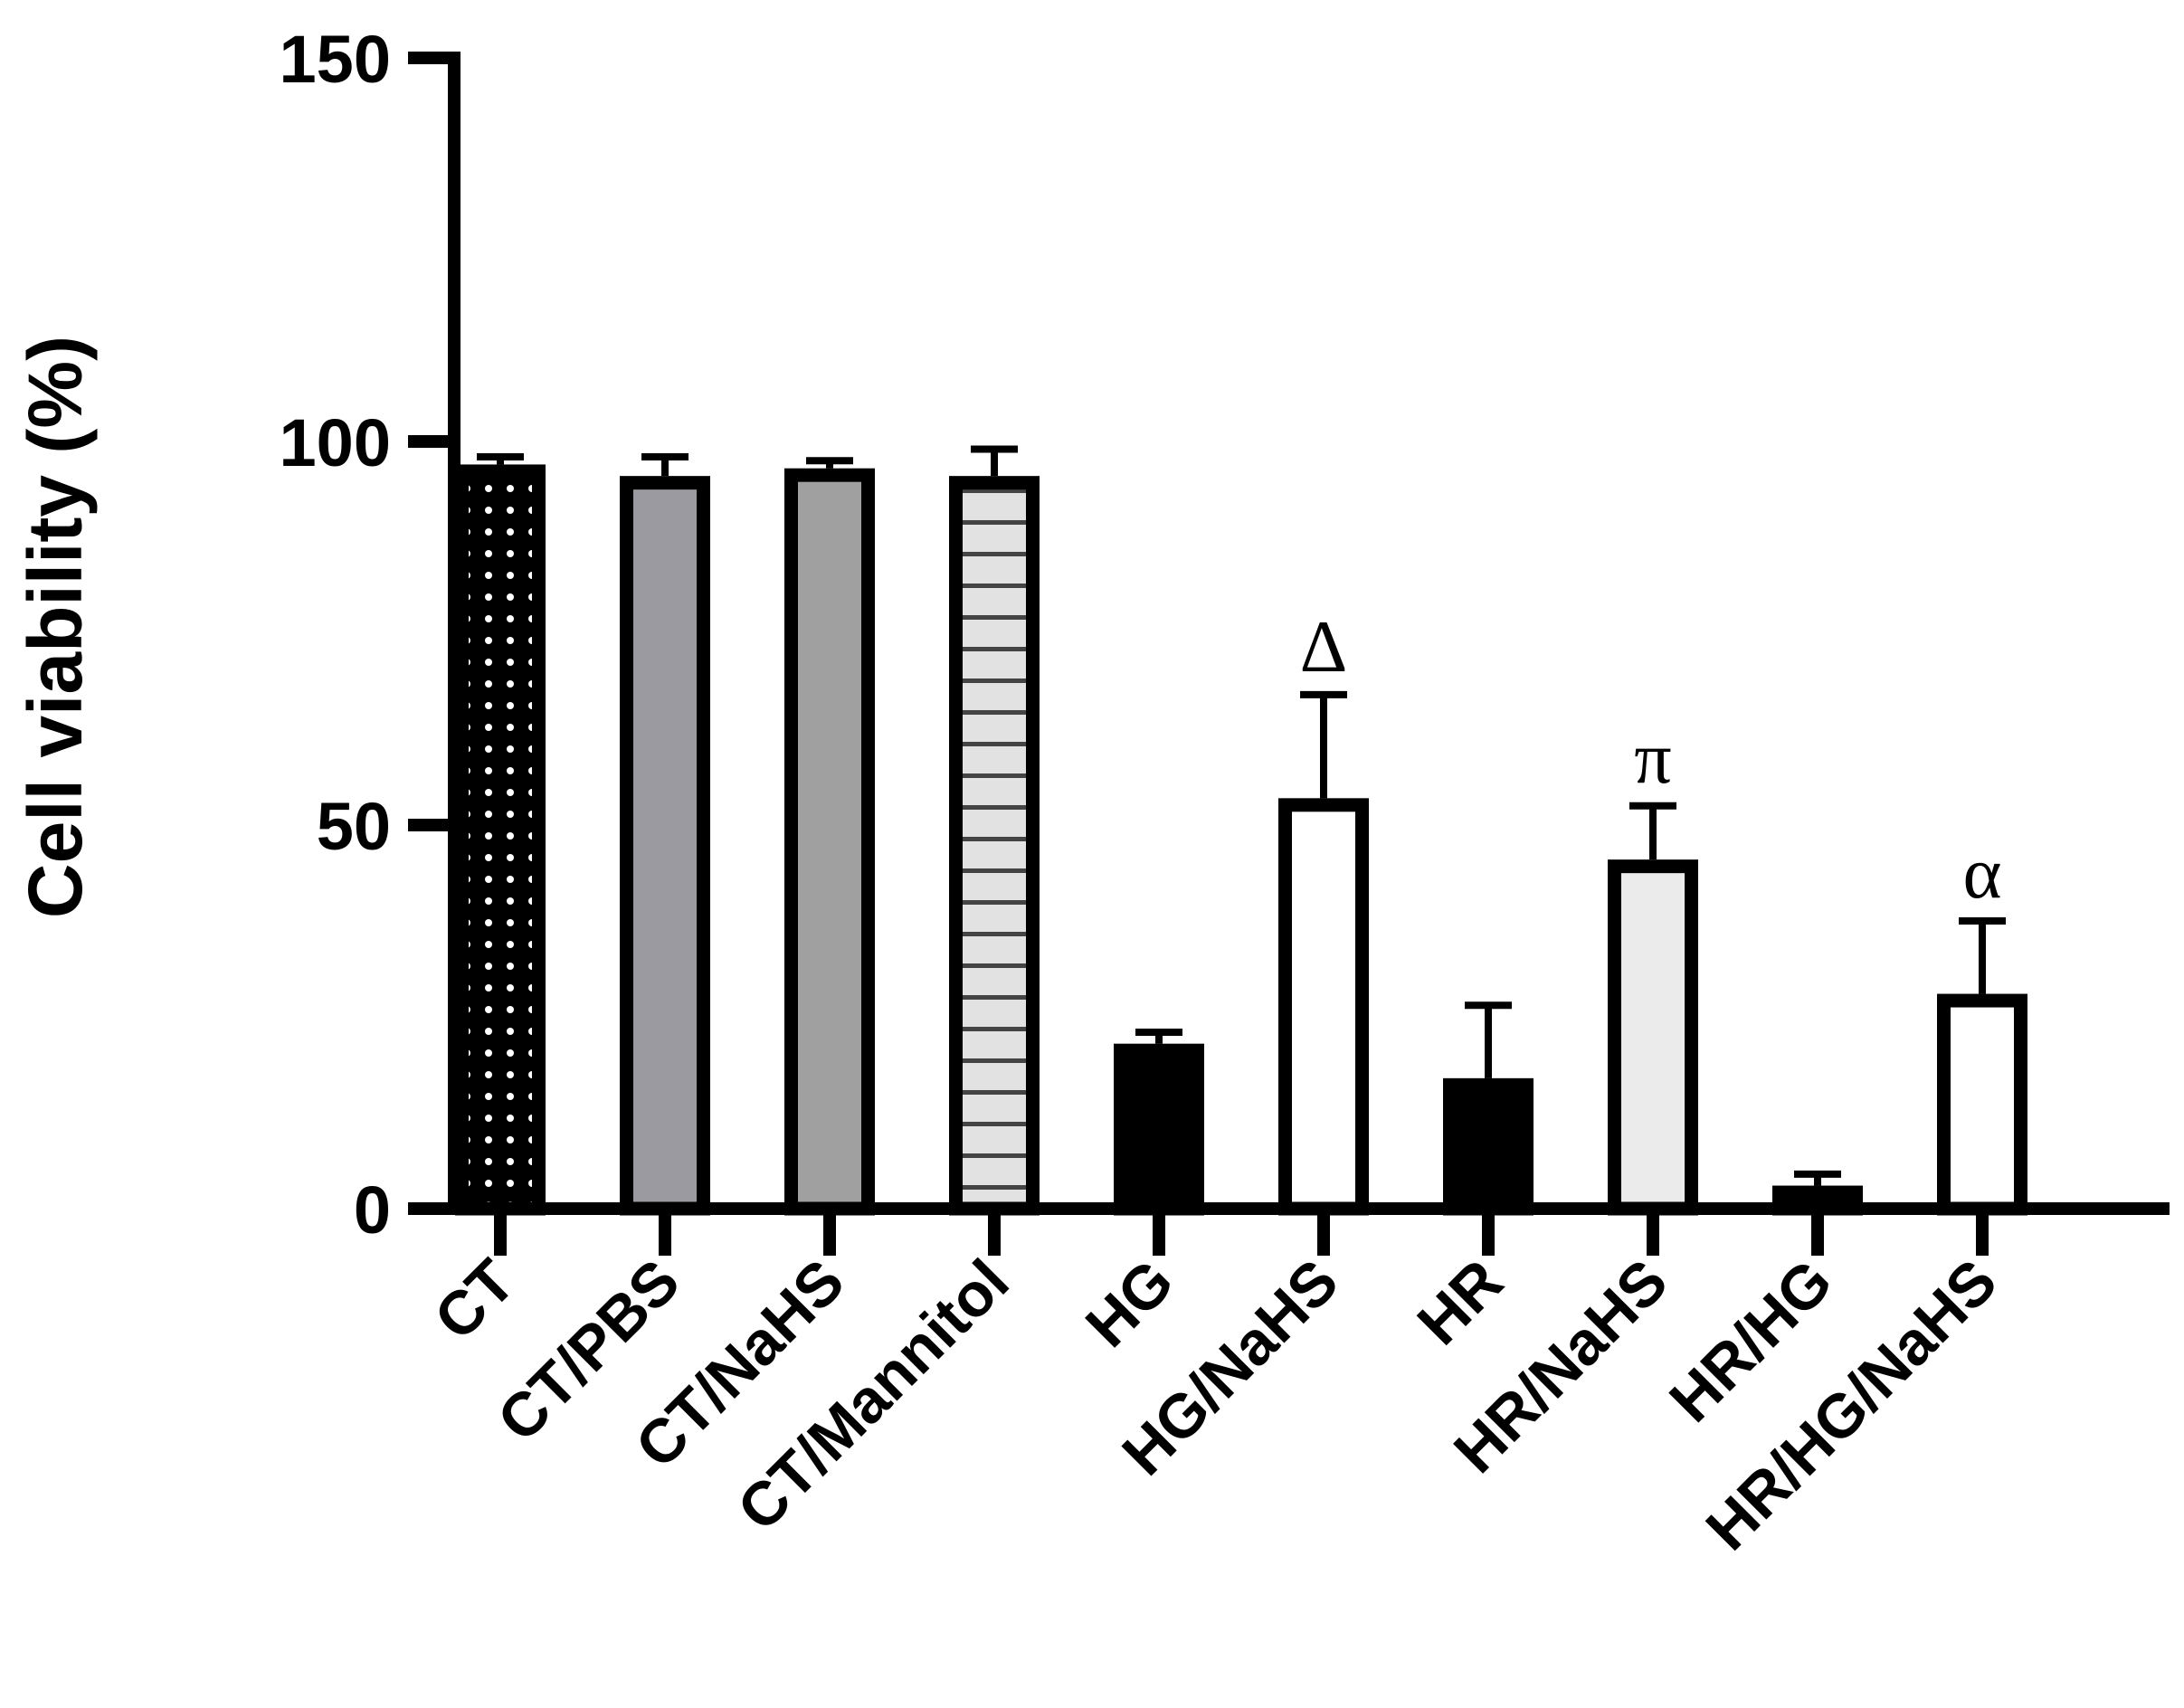 Image resolution: width=2184 pixels, height=1708 pixels. What do you see at coordinates (335, 442) in the screenshot?
I see `y-tick-label: 100` at bounding box center [335, 442].